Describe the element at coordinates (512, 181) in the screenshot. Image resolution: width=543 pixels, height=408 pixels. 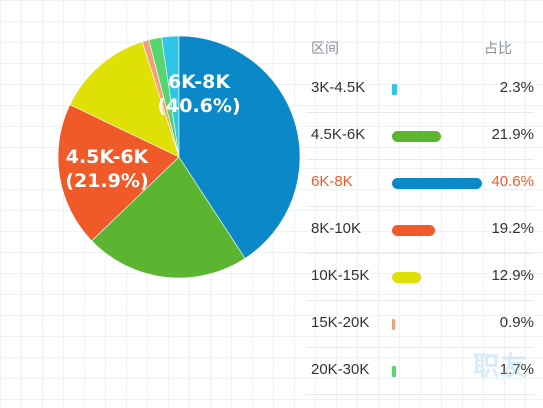
I see `legend-percent-value: 40.6%` at that location.